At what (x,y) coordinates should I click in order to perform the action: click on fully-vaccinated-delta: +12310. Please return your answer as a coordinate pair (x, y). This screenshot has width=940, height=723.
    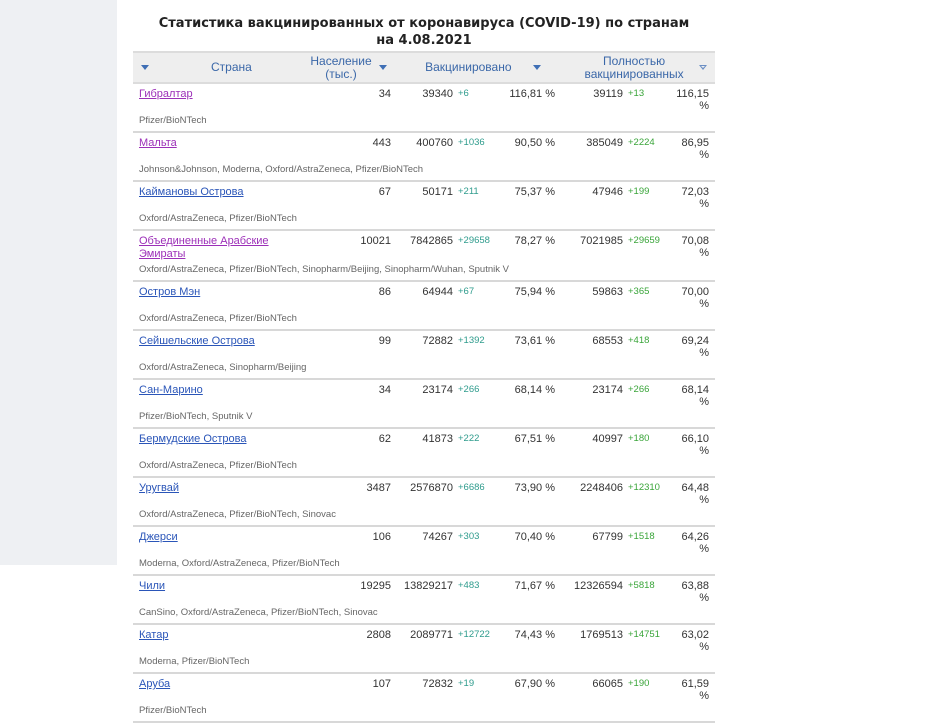
    Looking at the image, I should click on (644, 487).